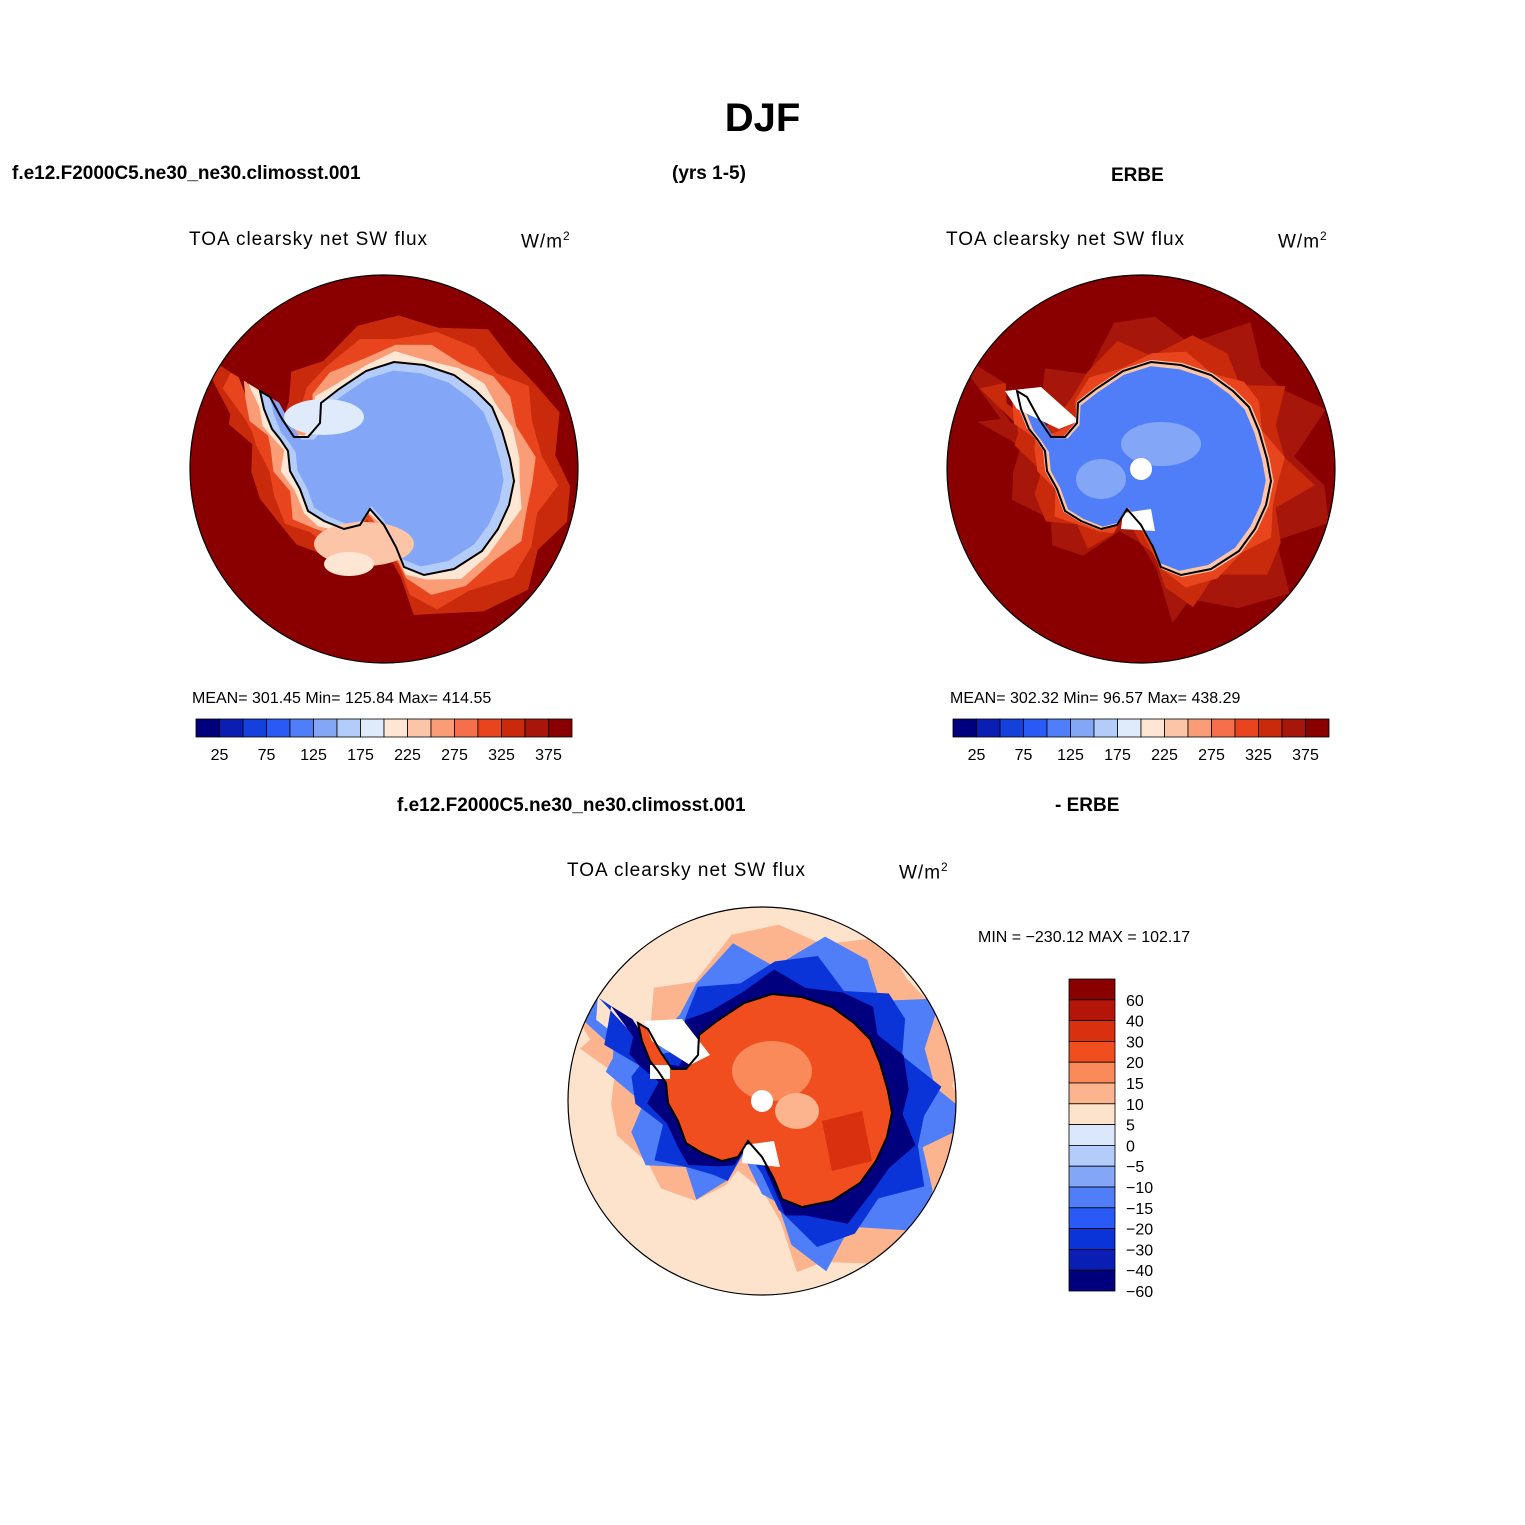 Image resolution: width=1525 pixels, height=1525 pixels. Describe the element at coordinates (1066, 239) in the screenshot. I see `obs-variable-title: TOA clearsky net SW flux` at that location.